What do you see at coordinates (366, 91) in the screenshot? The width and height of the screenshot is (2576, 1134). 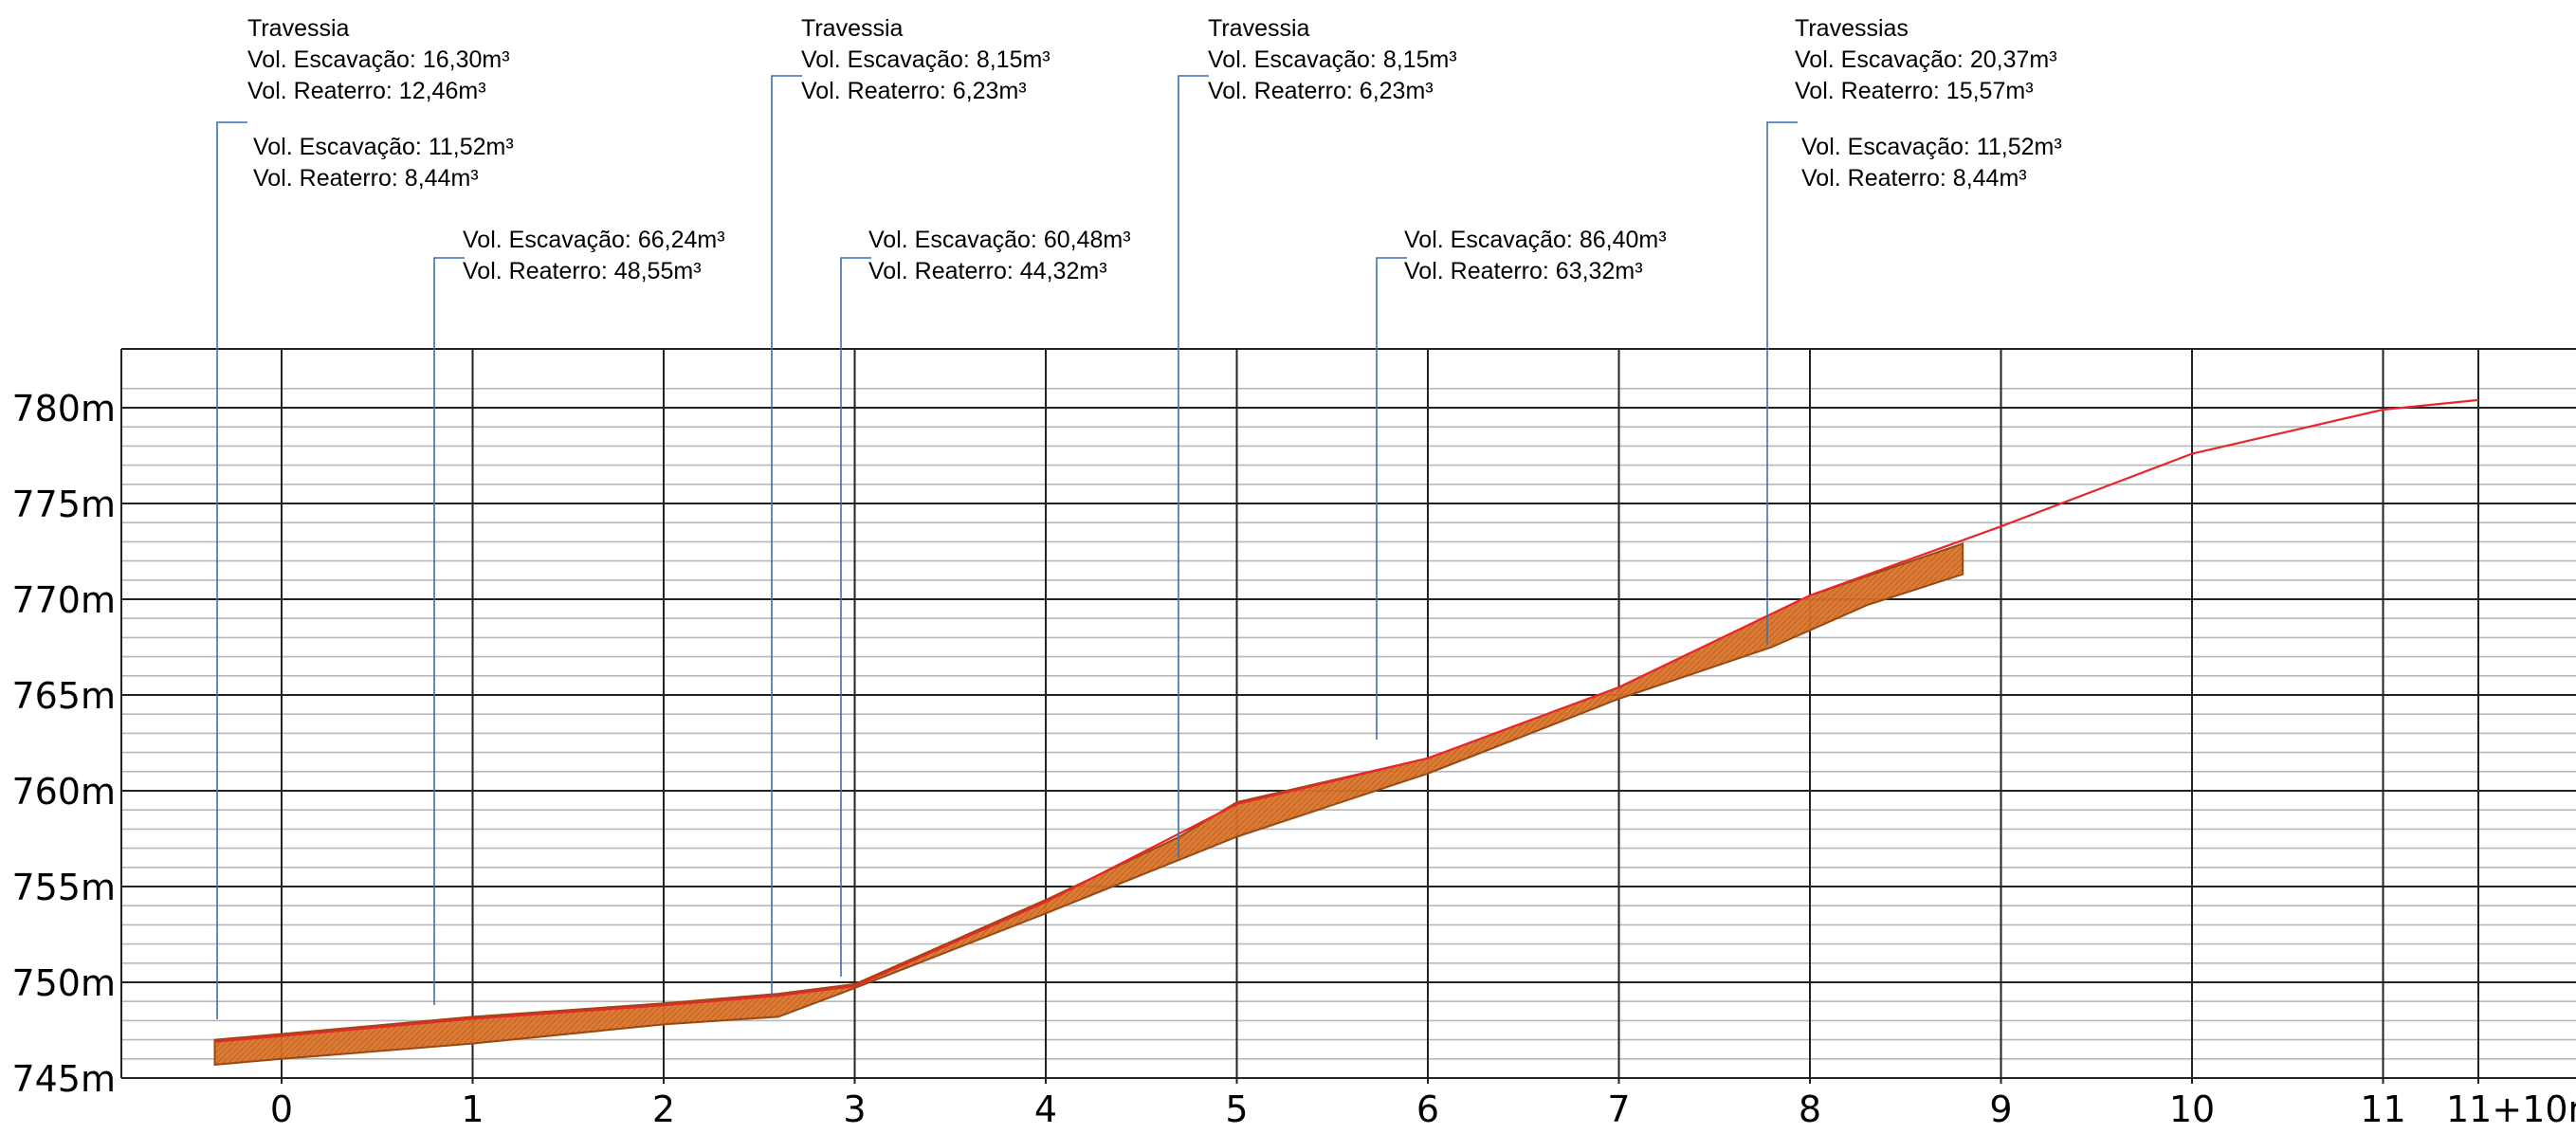 I see `annotation-text: Vol. Reaterro: 12,46m³` at bounding box center [366, 91].